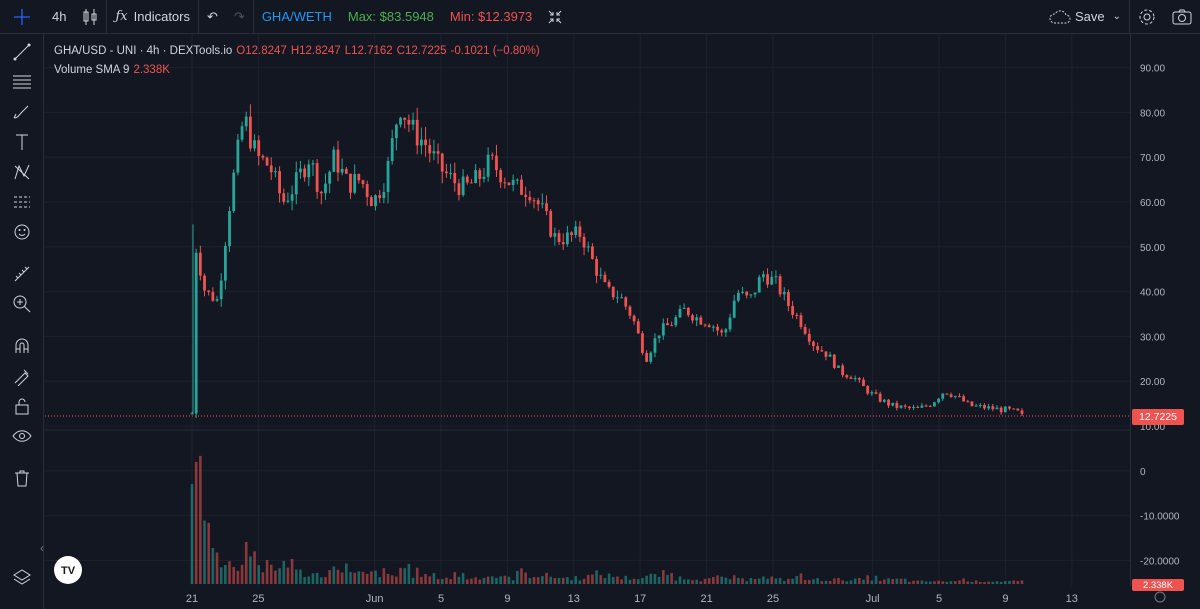 Image resolution: width=1200 pixels, height=609 pixels. I want to click on interval-button: 4h, so click(59, 17).